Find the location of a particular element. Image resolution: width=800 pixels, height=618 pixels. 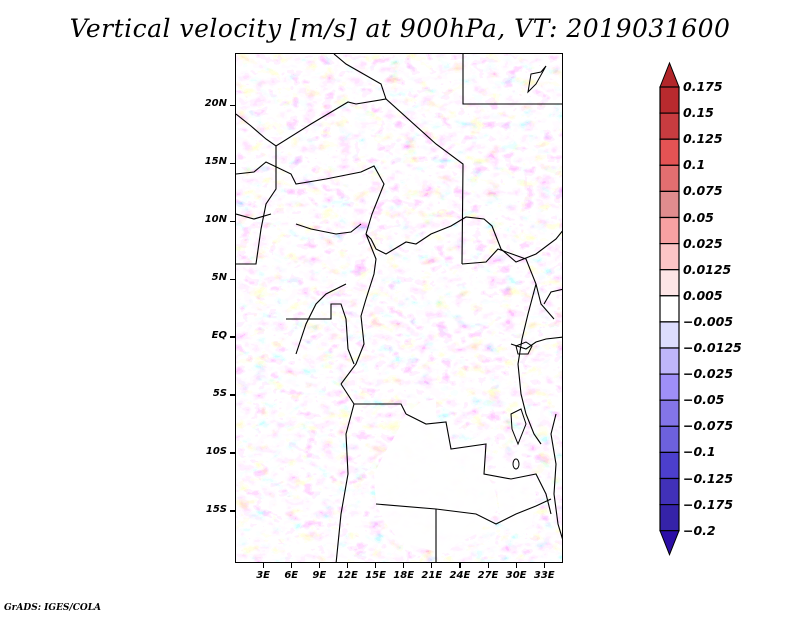

colorbar-label: 0.175 is located at coordinates (703, 86).